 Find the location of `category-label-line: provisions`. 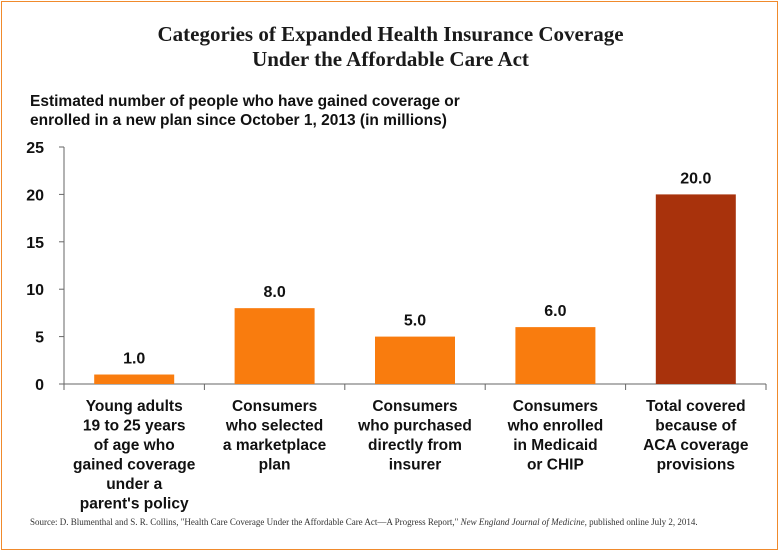

category-label-line: provisions is located at coordinates (696, 465).